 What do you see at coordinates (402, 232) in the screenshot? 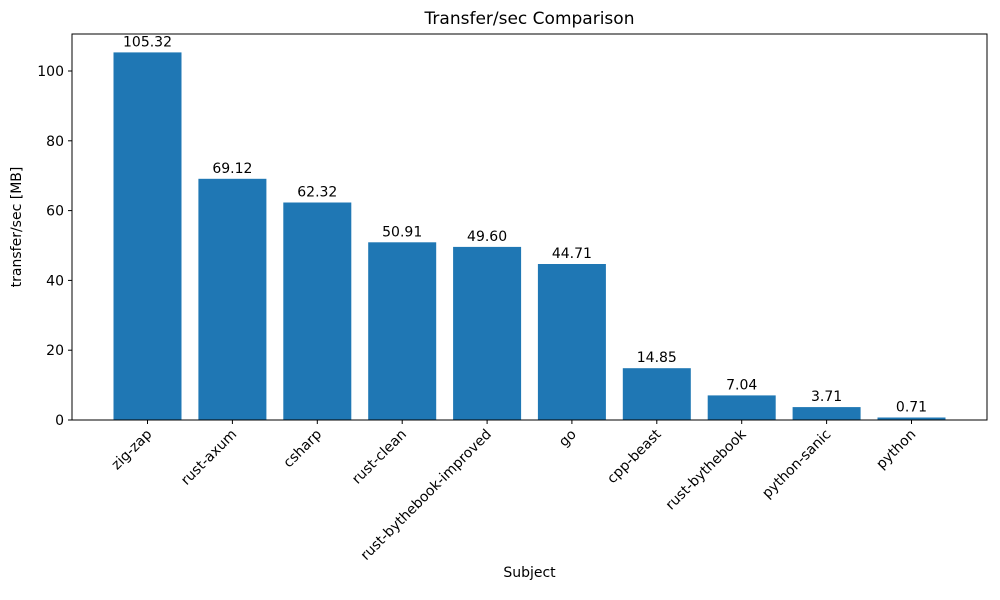
I see `bar-value-label: 50.91` at bounding box center [402, 232].